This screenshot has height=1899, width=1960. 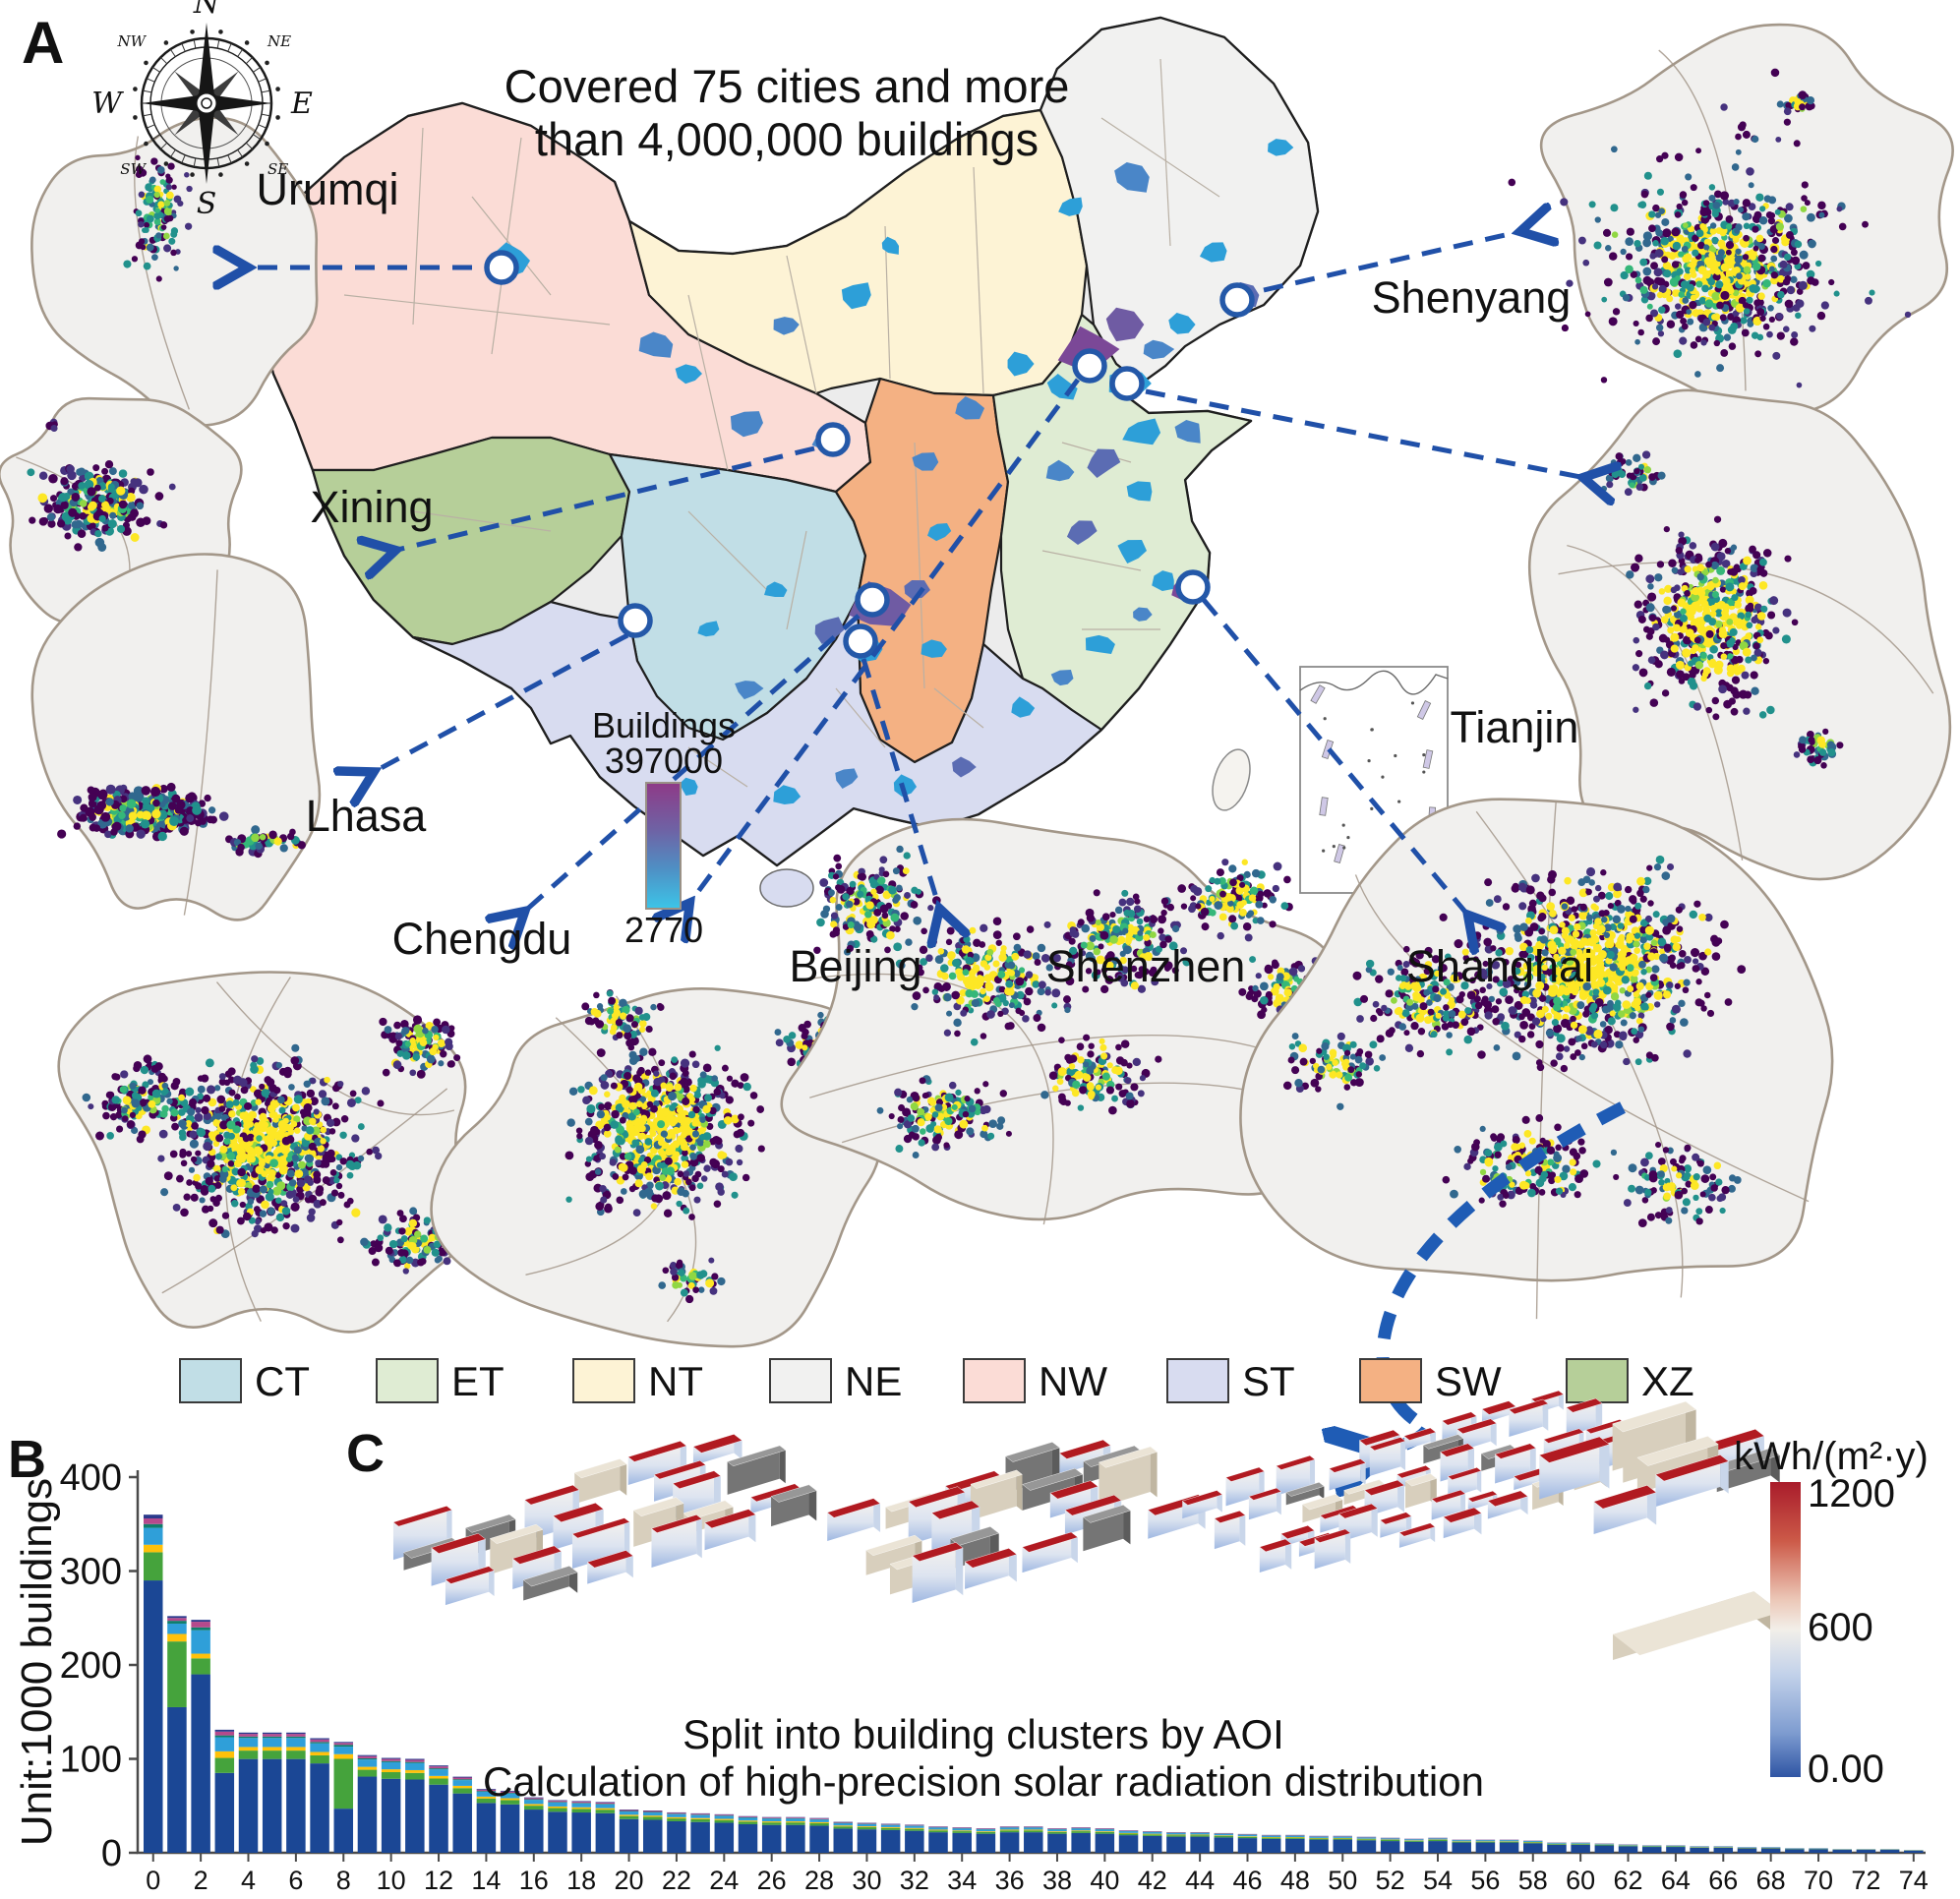 What do you see at coordinates (802, 324) in the screenshot?
I see `province-border` at bounding box center [802, 324].